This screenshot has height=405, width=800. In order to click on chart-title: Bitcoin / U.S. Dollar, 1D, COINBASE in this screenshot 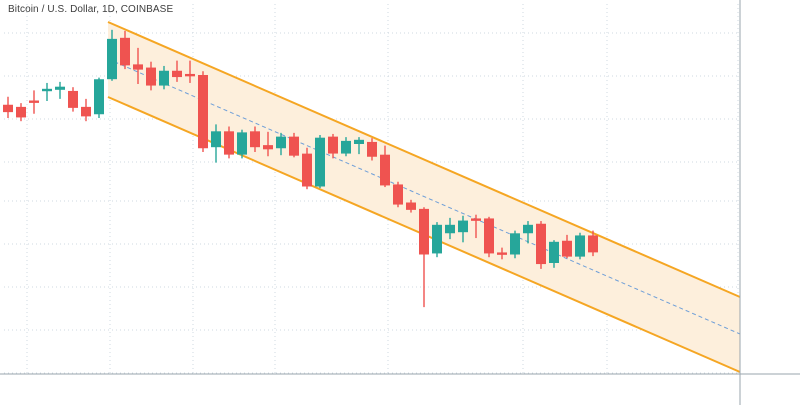, I will do `click(91, 9)`.